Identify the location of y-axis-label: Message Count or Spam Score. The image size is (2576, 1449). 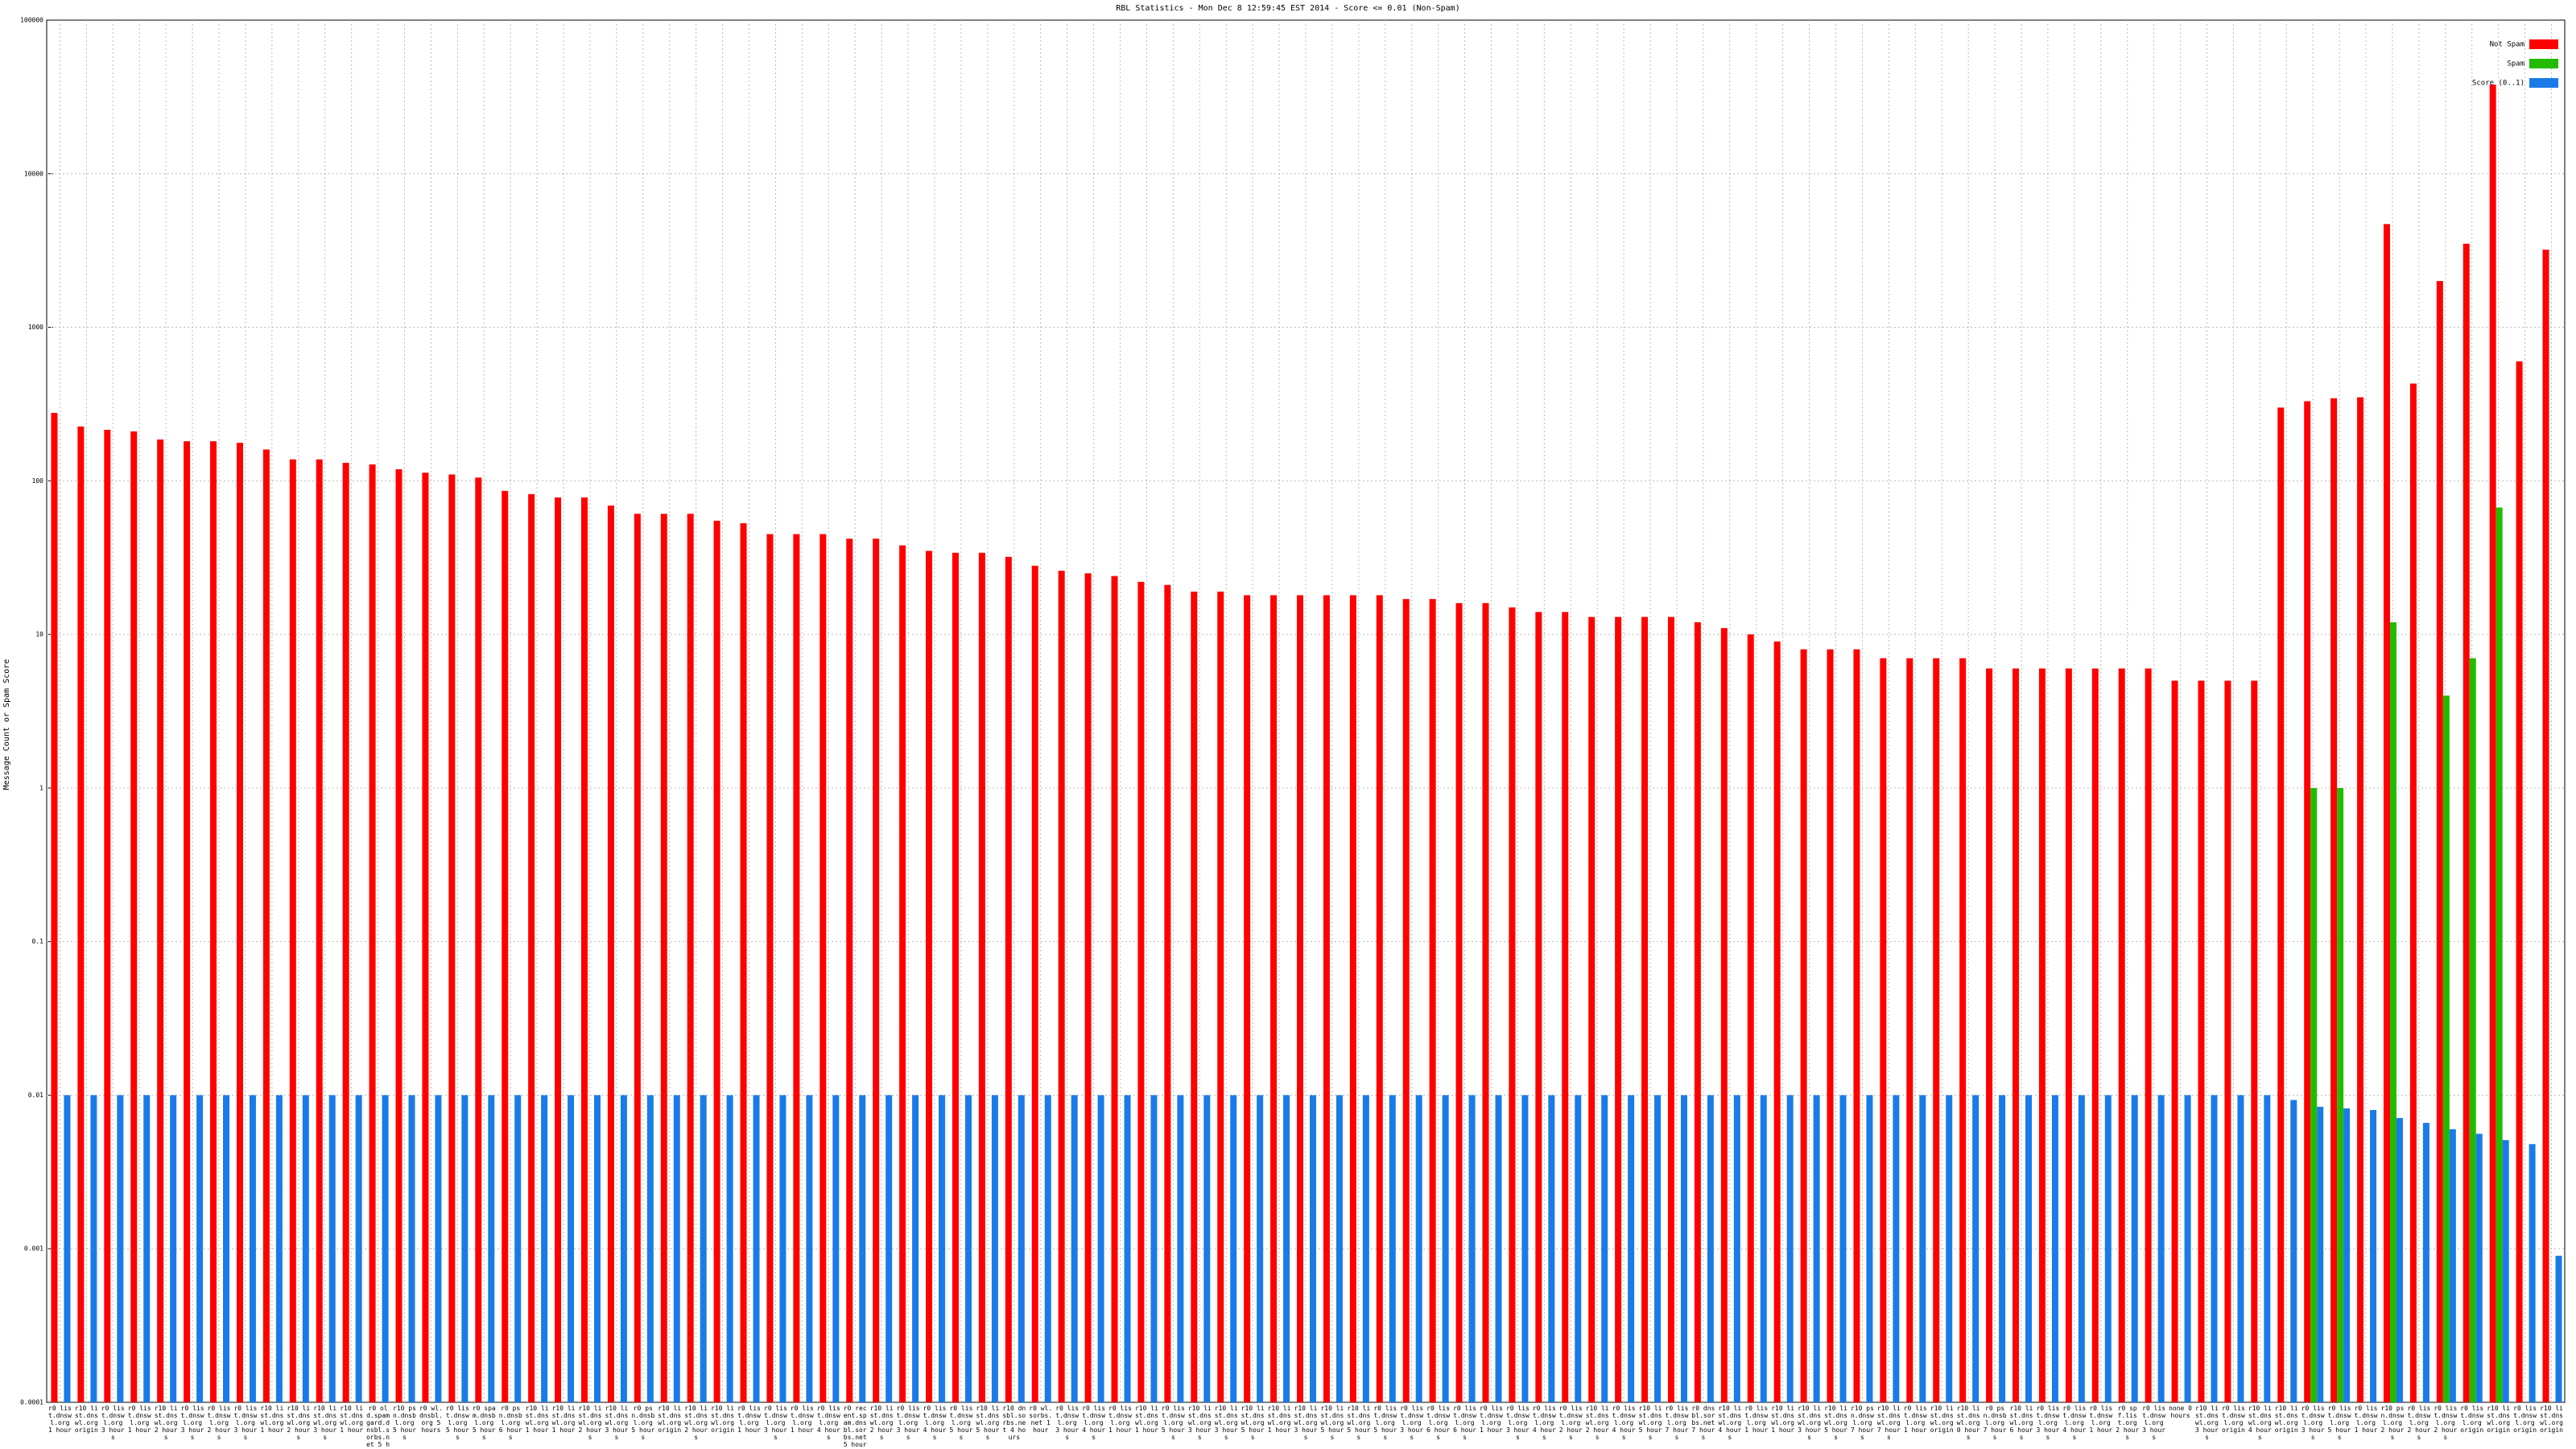
(6, 725).